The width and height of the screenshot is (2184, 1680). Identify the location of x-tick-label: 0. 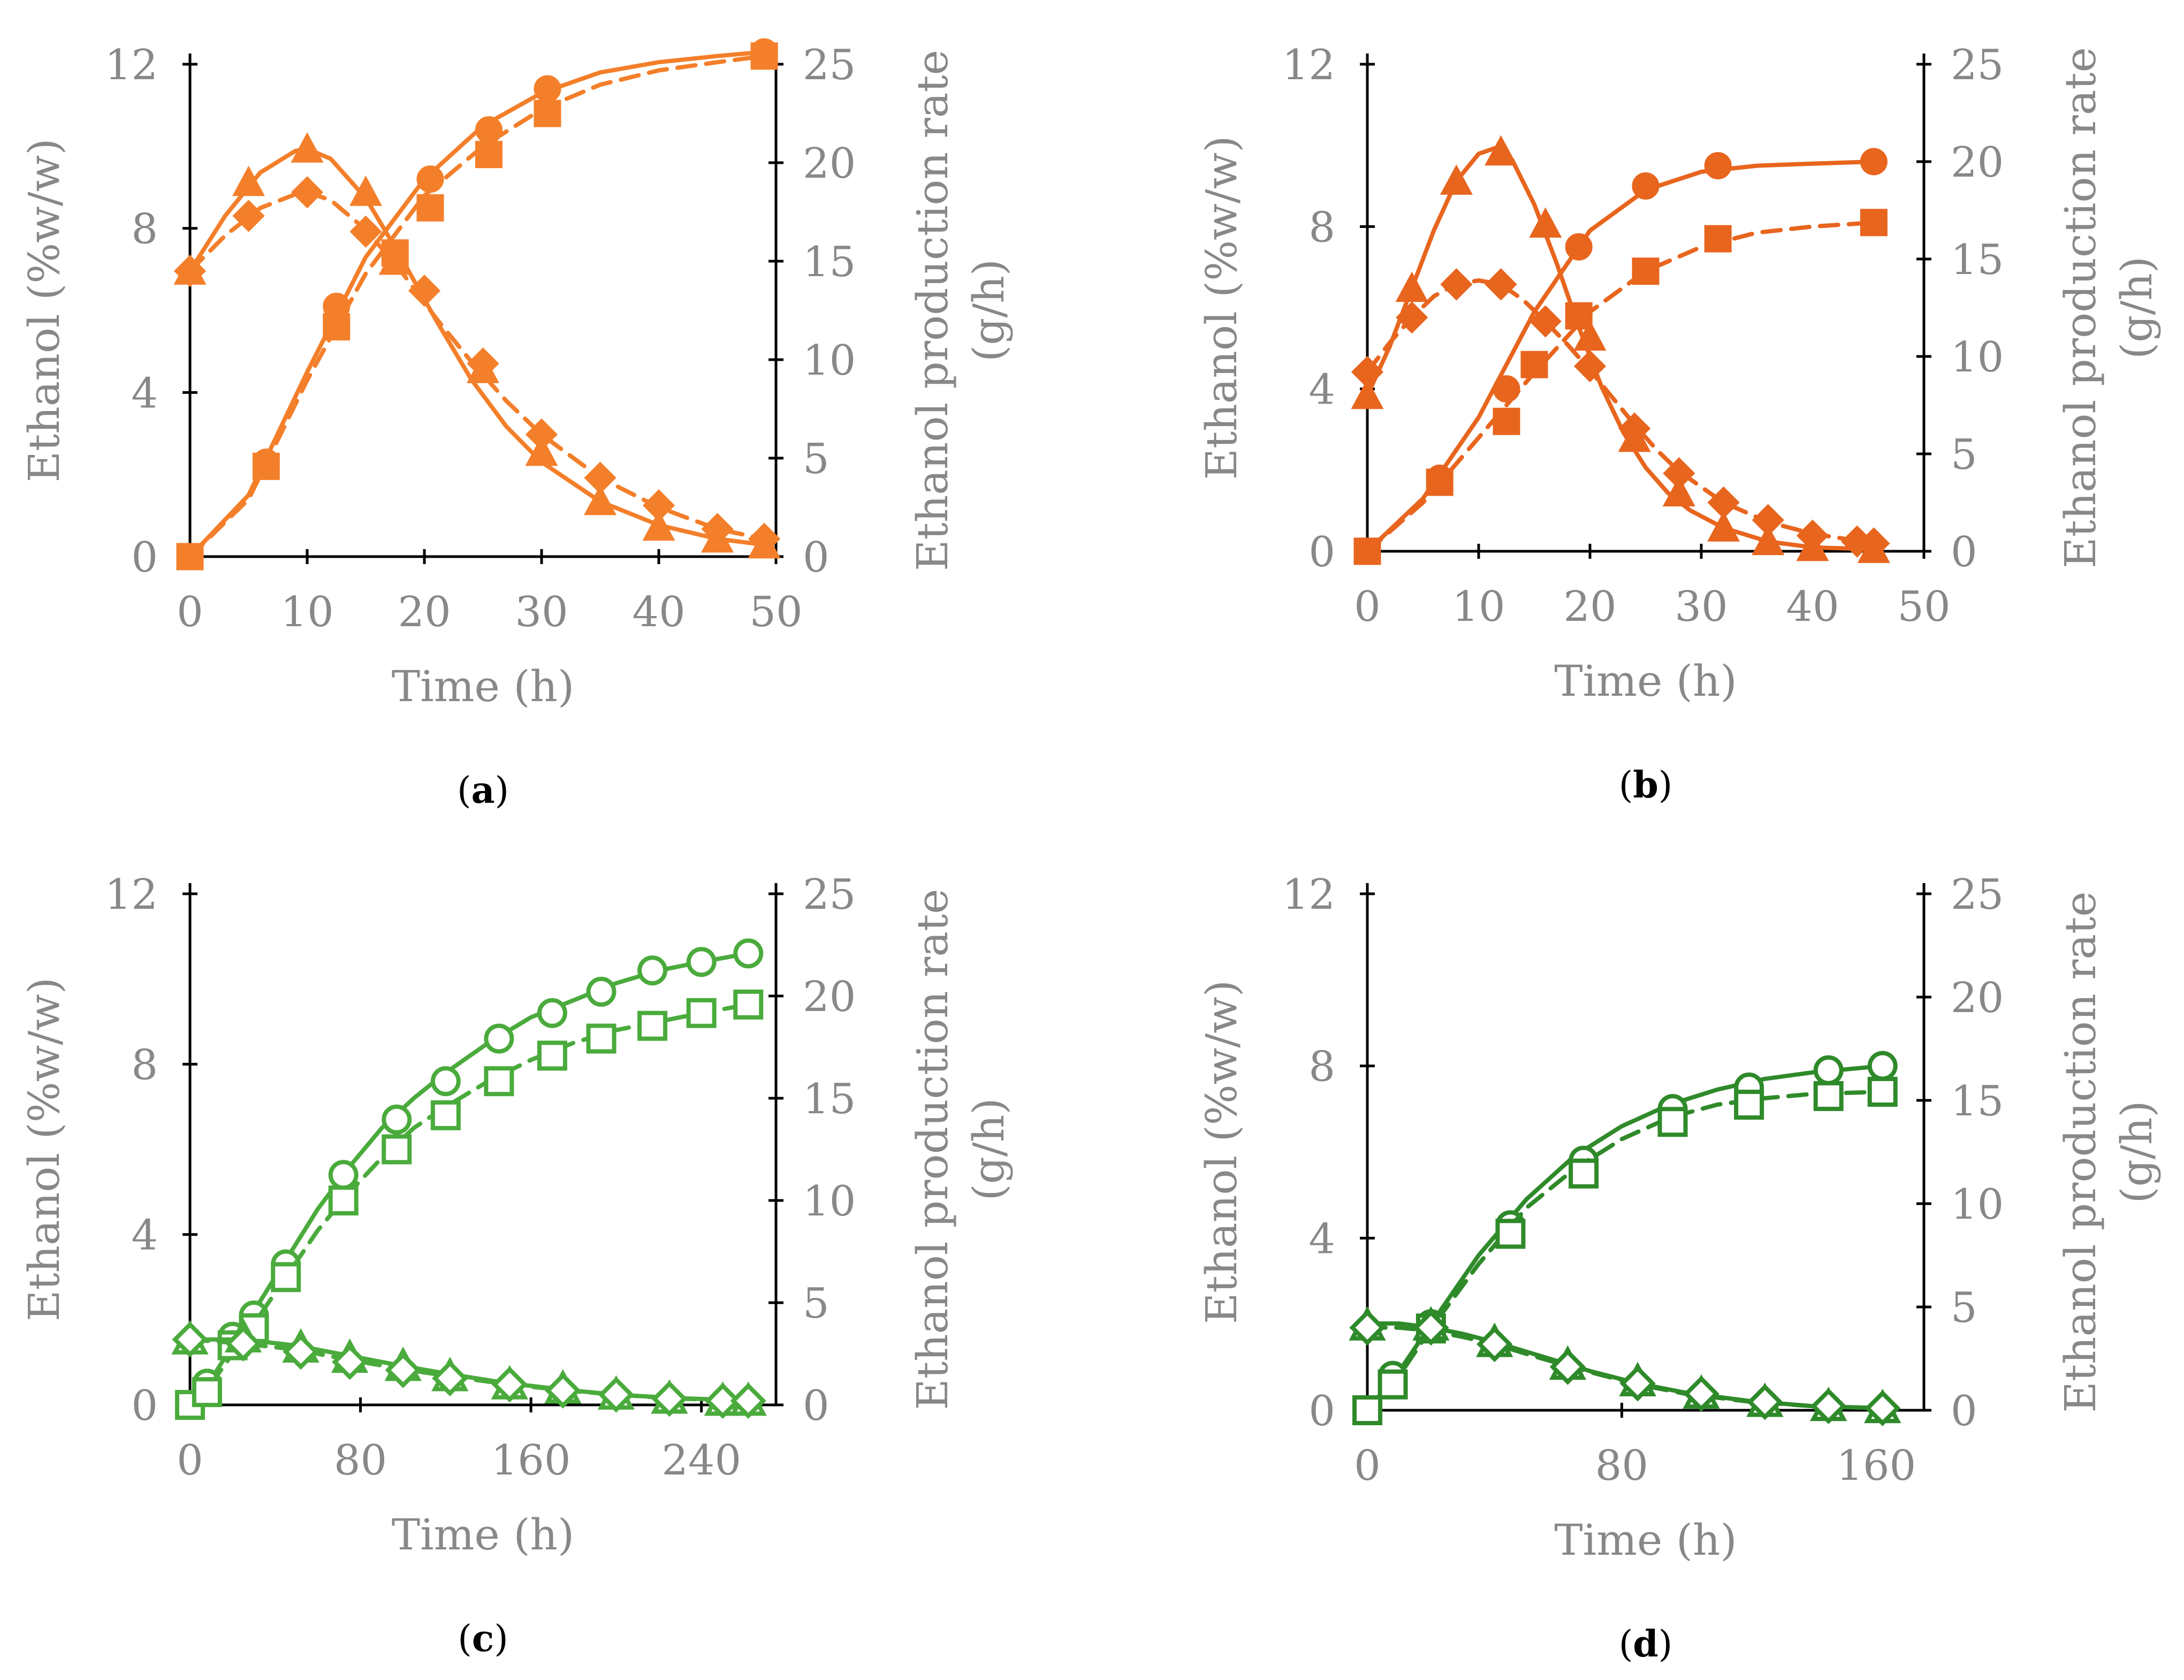
(1368, 607).